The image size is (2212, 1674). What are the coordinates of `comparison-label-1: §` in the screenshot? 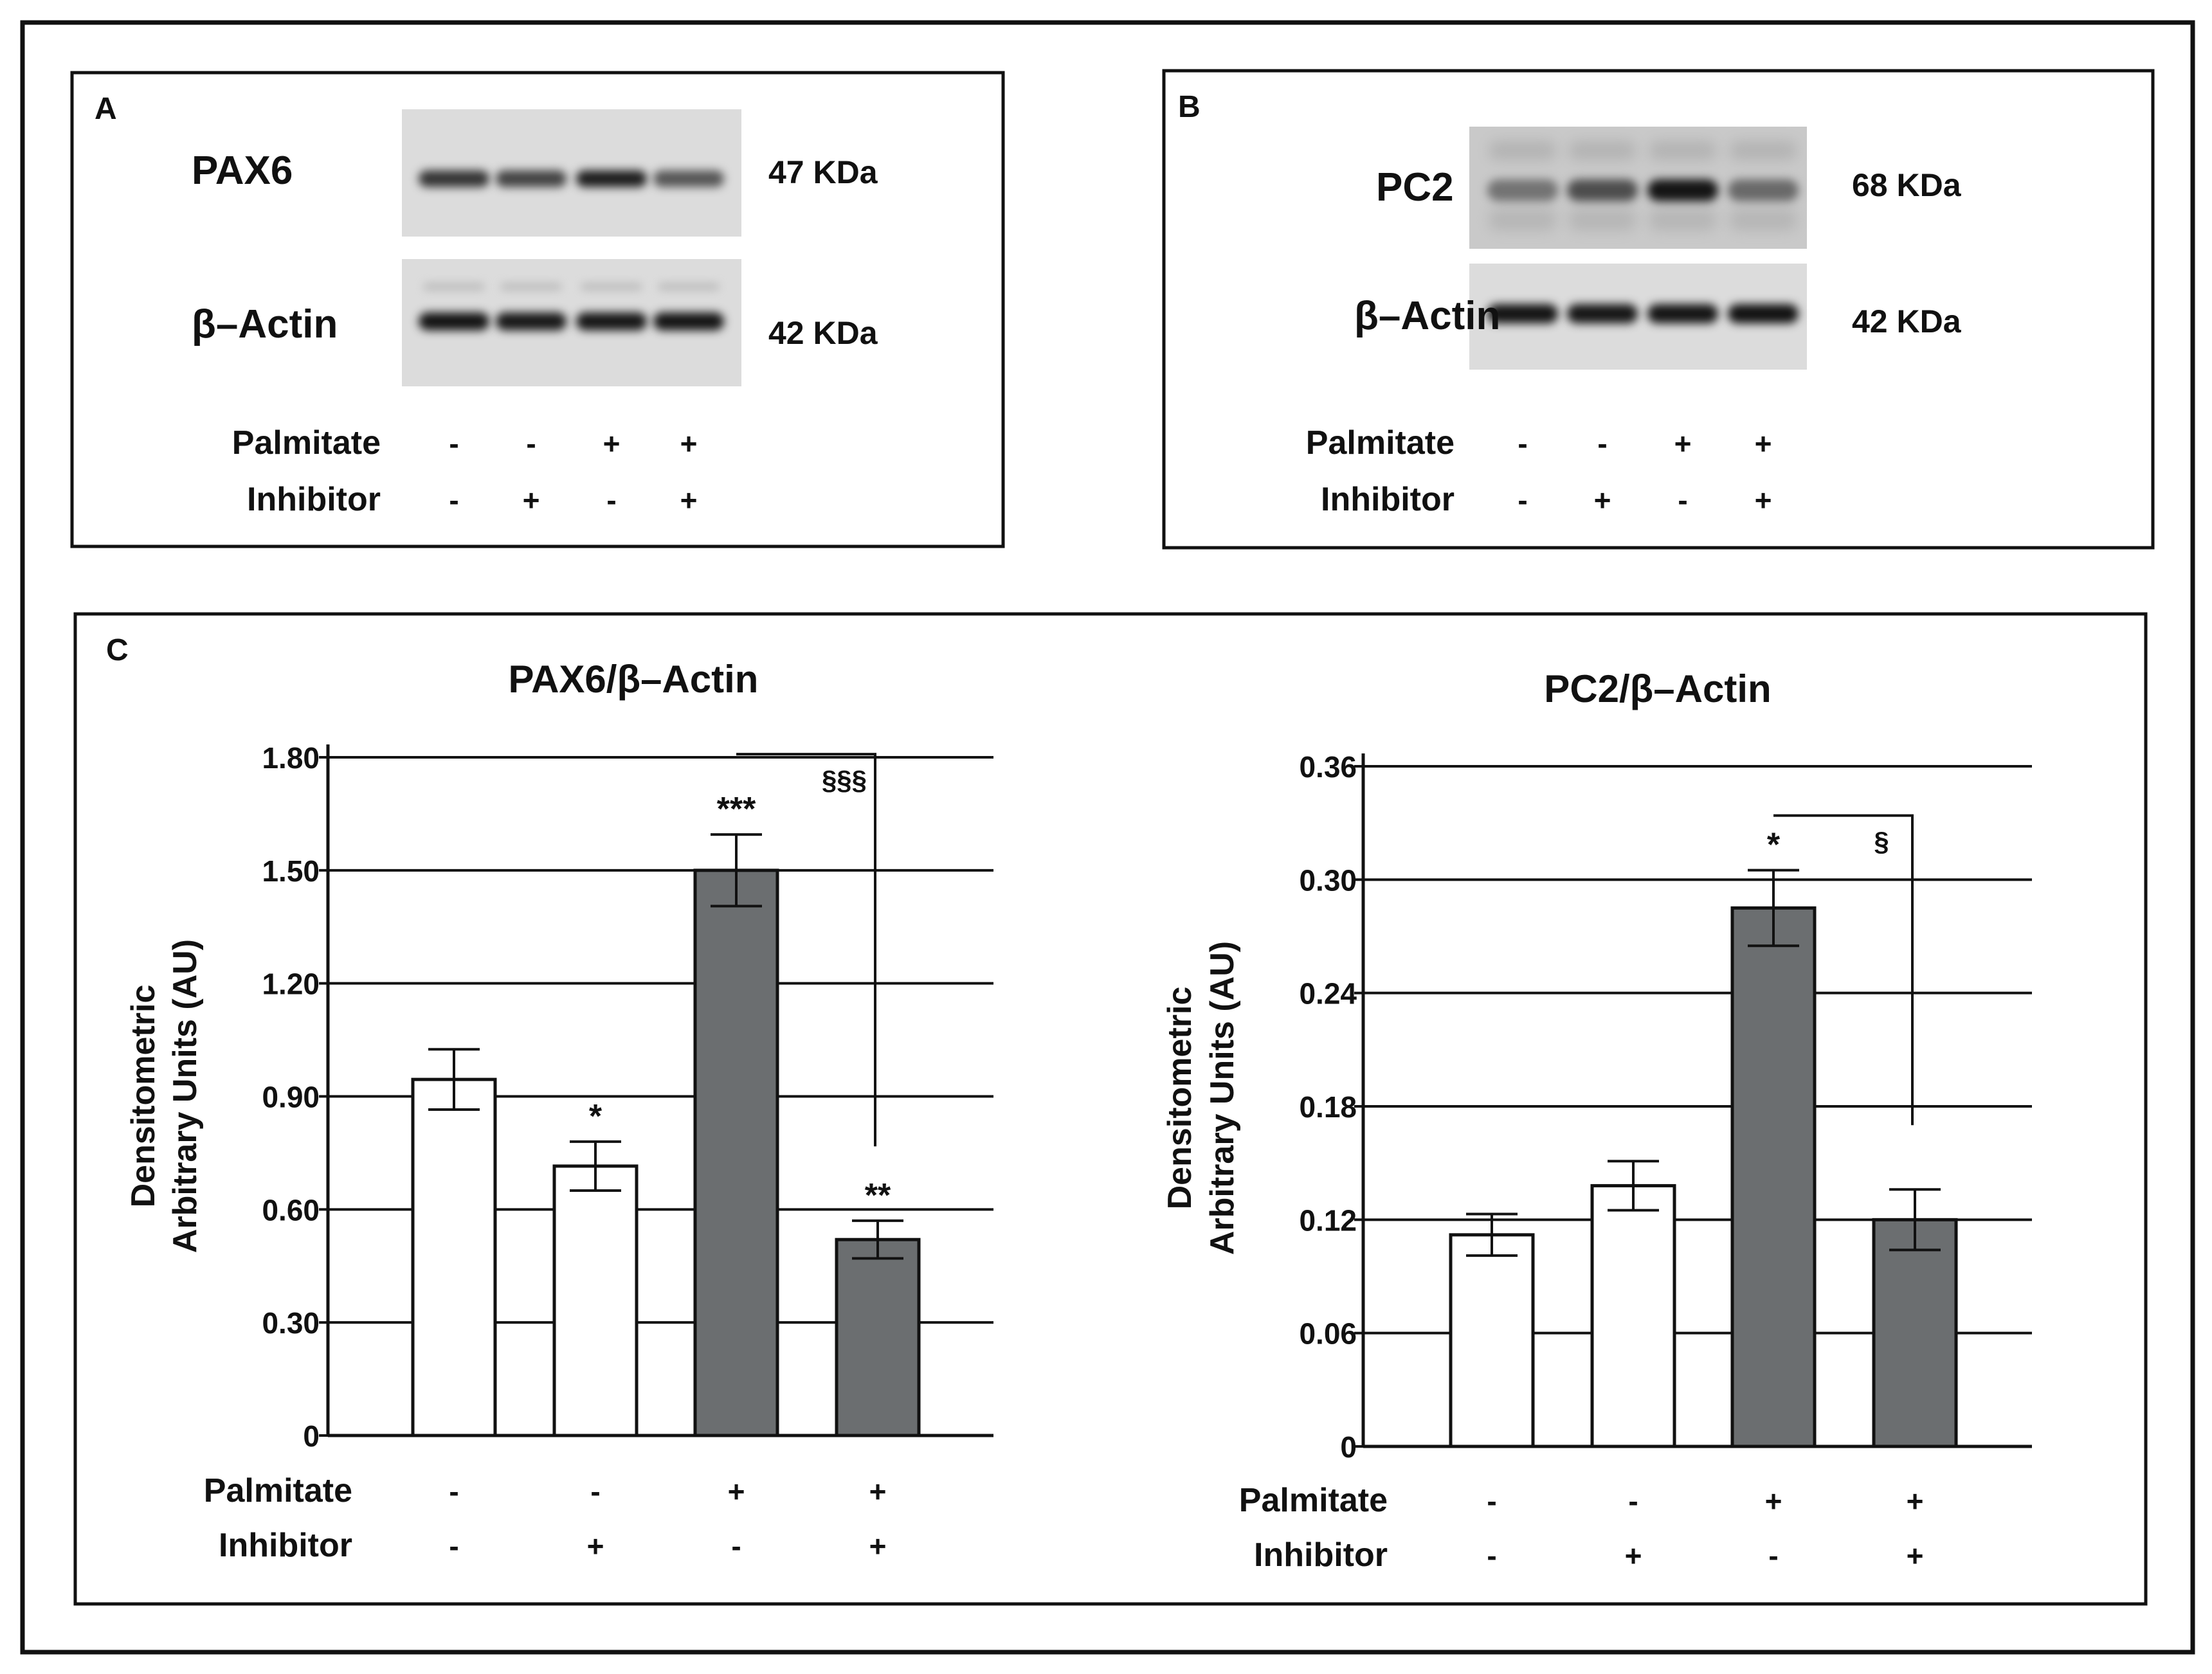 It's located at (1881, 842).